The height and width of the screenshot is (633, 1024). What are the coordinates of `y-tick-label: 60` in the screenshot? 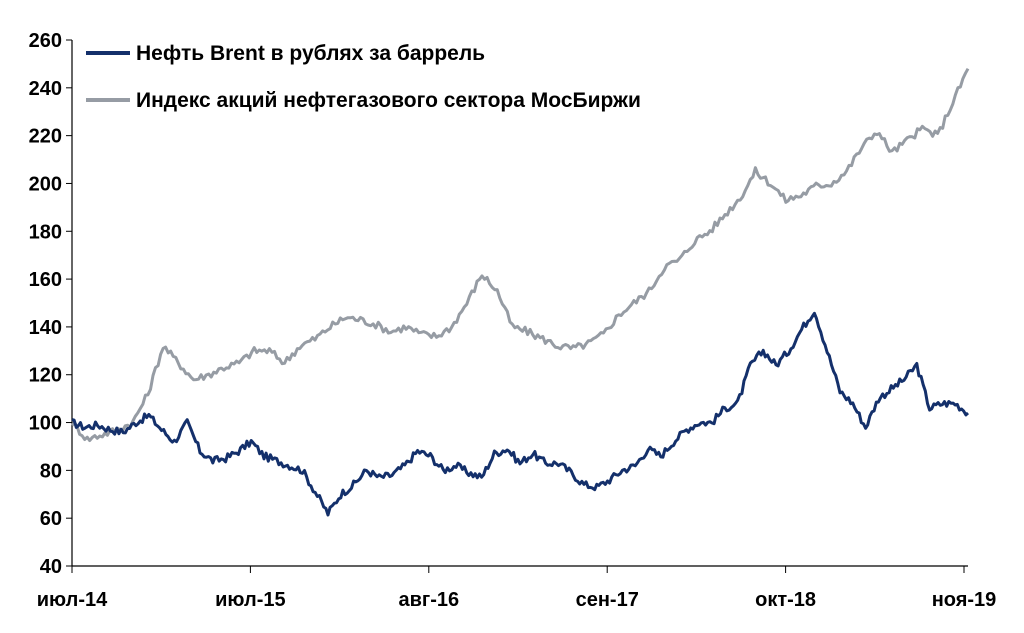 It's located at (51, 519).